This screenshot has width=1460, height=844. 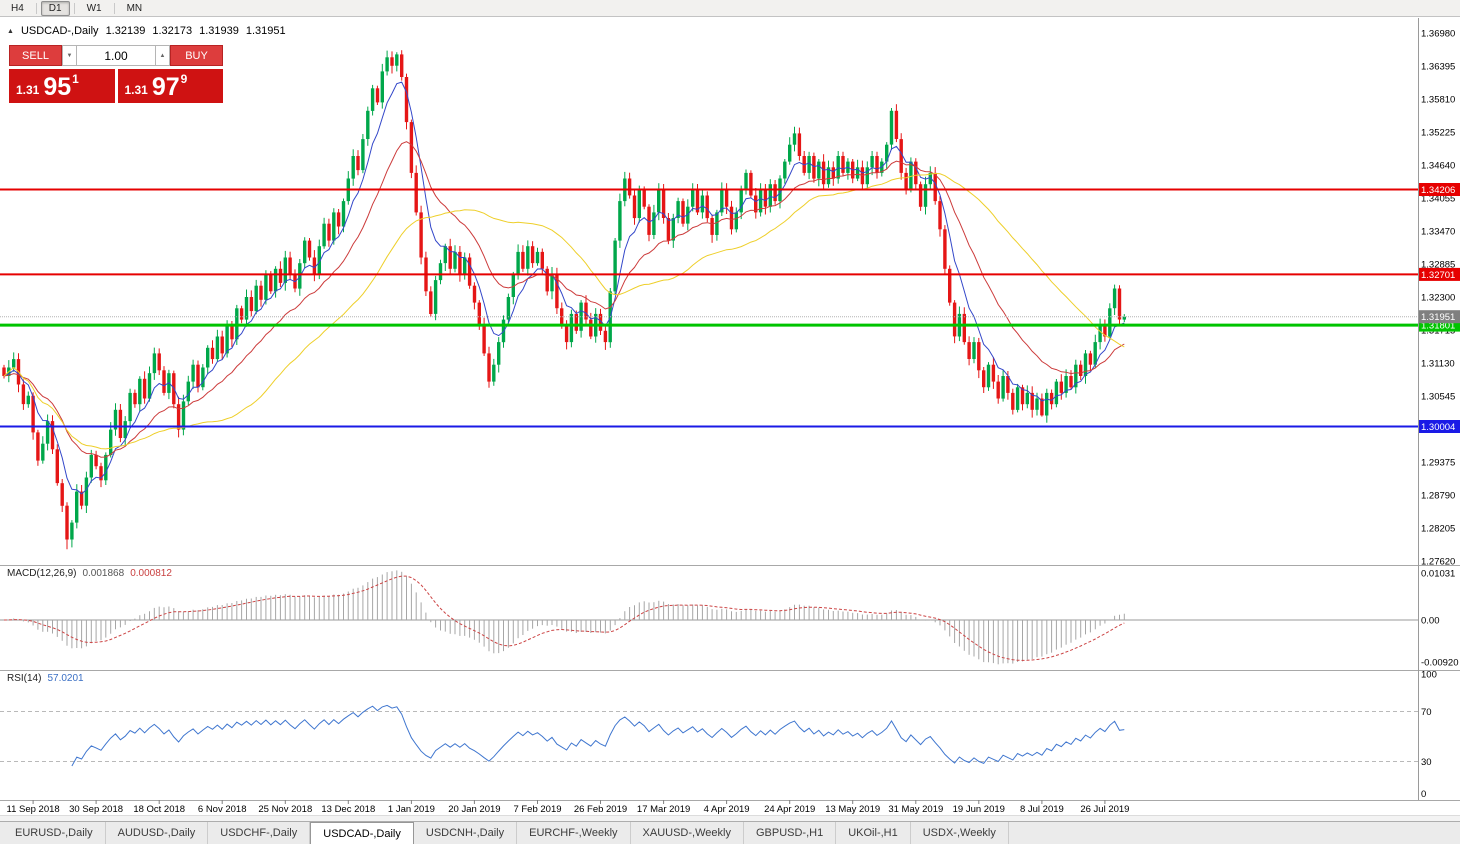 What do you see at coordinates (1438, 364) in the screenshot?
I see `svg-text: 1.31130` at bounding box center [1438, 364].